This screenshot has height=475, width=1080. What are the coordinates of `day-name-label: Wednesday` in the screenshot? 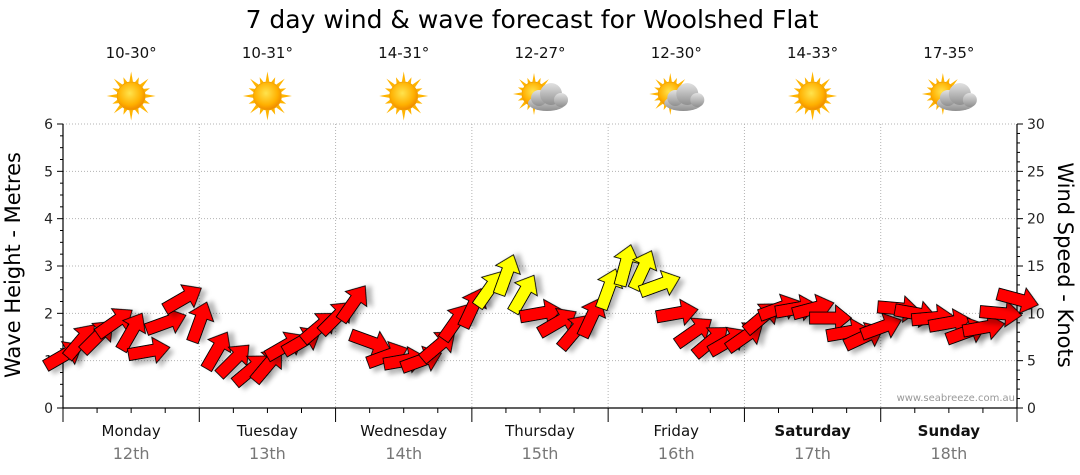 It's located at (403, 431).